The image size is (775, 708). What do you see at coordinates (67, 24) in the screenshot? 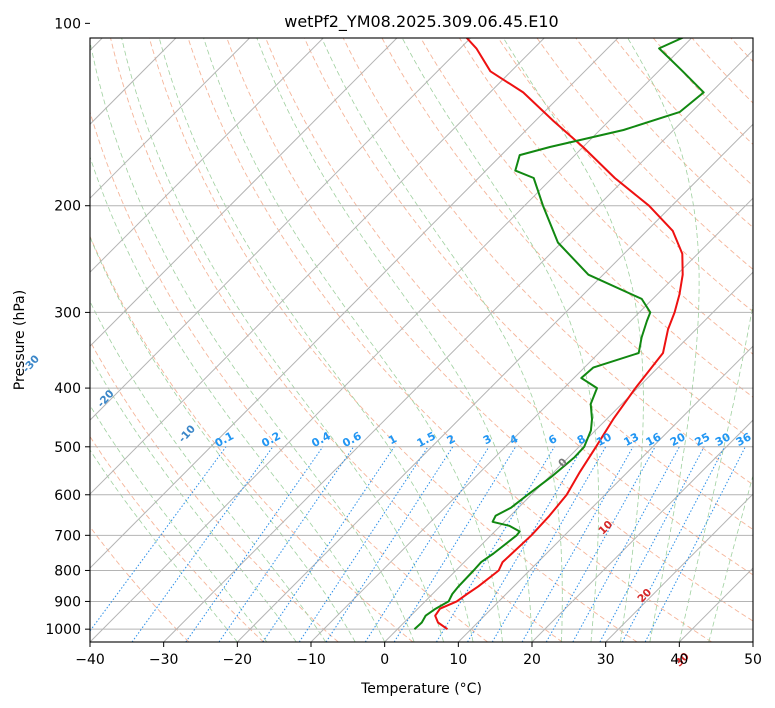
I see `y-tick-label: 100` at bounding box center [67, 24].